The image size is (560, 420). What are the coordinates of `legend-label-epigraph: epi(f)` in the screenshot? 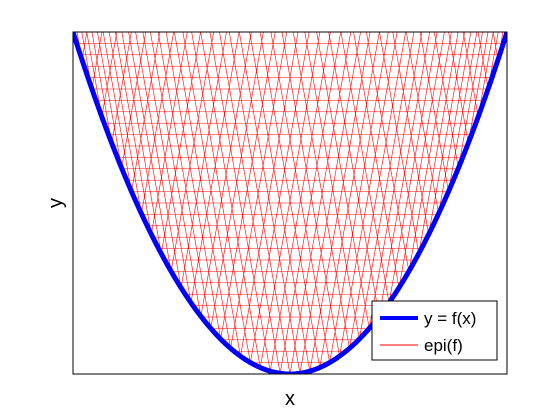 It's located at (443, 345).